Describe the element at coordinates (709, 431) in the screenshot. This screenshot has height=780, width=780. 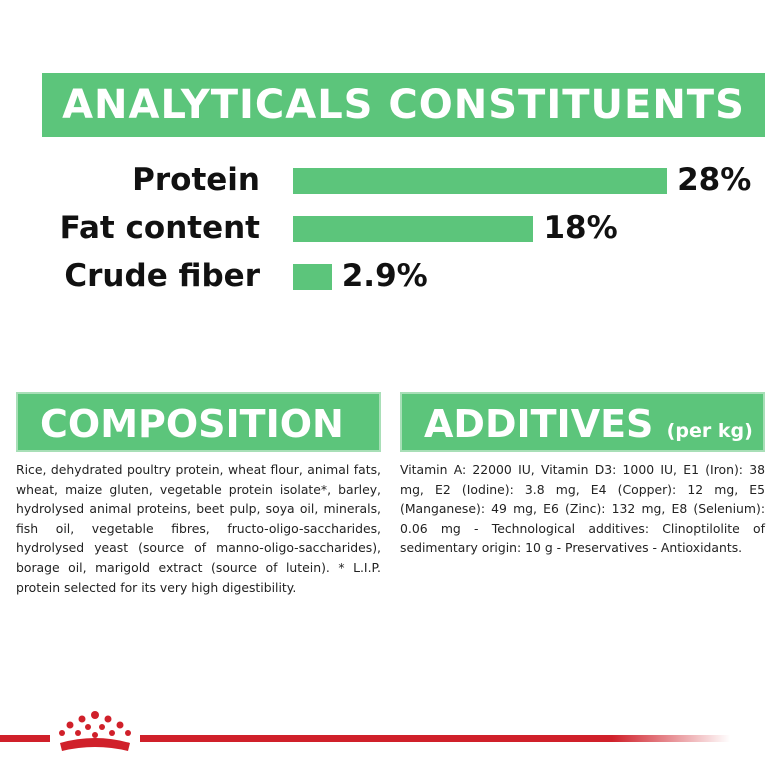
I see `unit: (per kg)` at that location.